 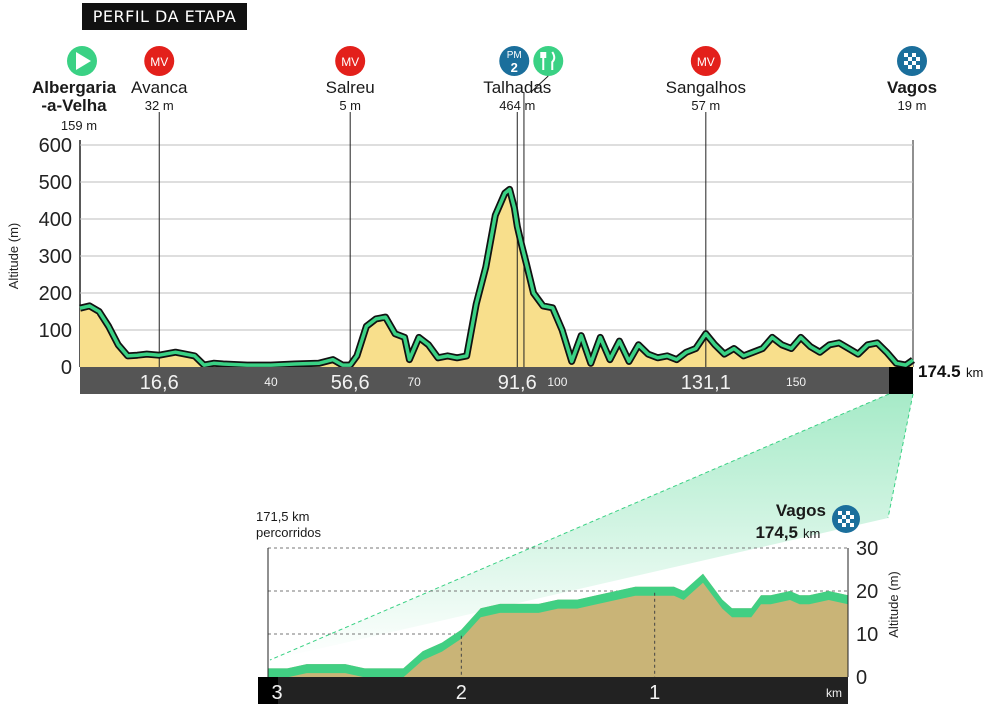 I want to click on y-tick-label: 200, so click(x=55, y=294).